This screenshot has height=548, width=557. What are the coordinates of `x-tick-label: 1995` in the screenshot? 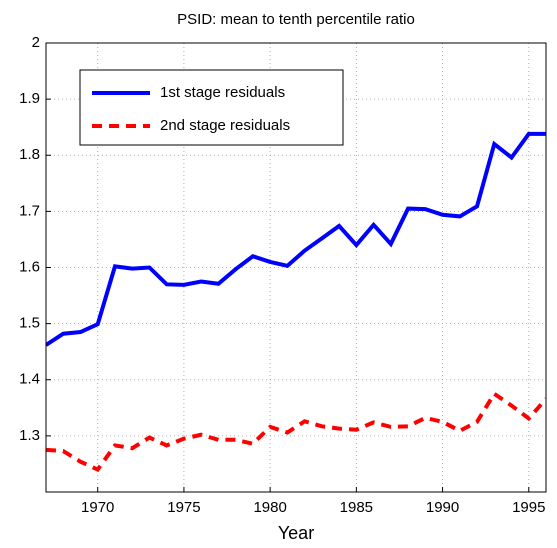 It's located at (528, 507).